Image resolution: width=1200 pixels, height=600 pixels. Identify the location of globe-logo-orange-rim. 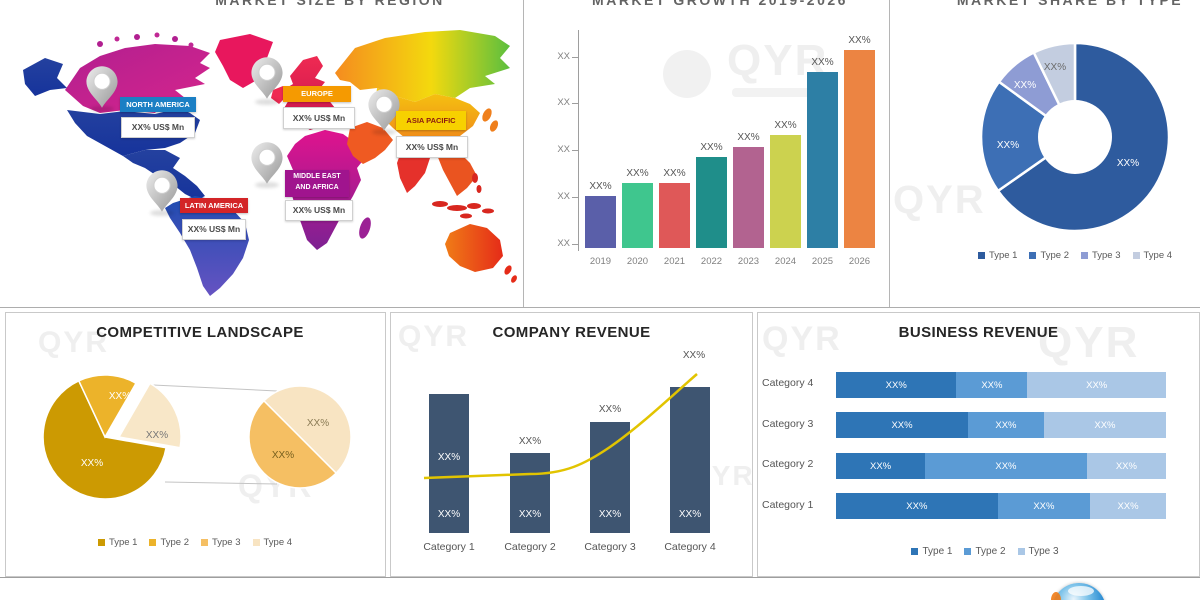
(1056, 596).